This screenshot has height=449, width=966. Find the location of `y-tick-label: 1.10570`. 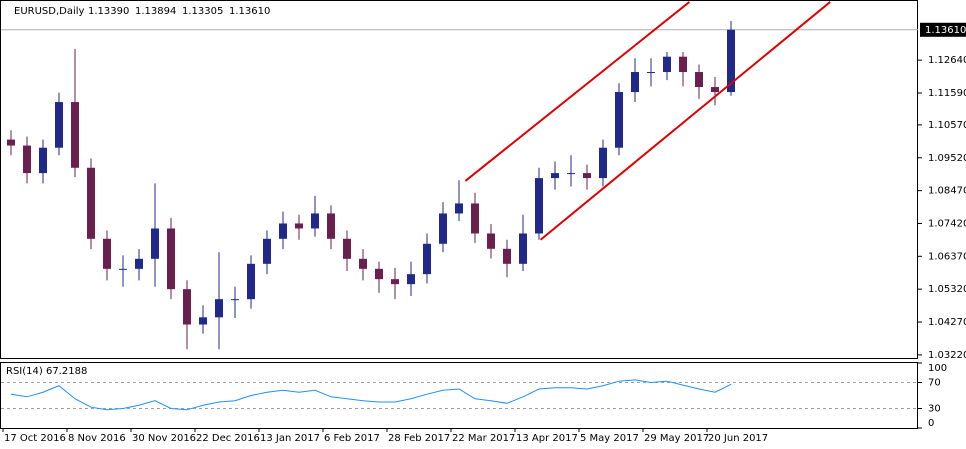

y-tick-label: 1.10570 is located at coordinates (947, 125).